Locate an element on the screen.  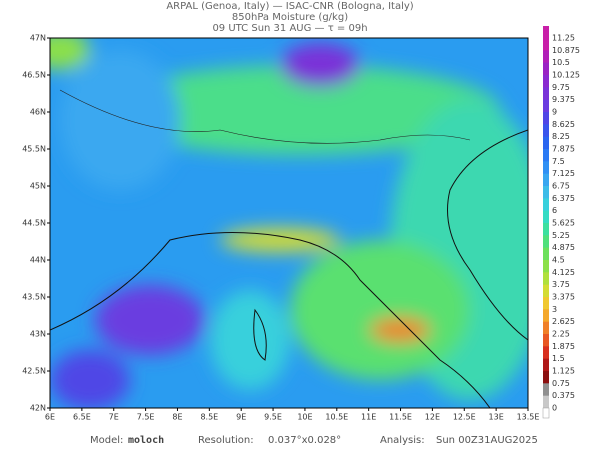
y-tick-label: 45N is located at coordinates (38, 186).